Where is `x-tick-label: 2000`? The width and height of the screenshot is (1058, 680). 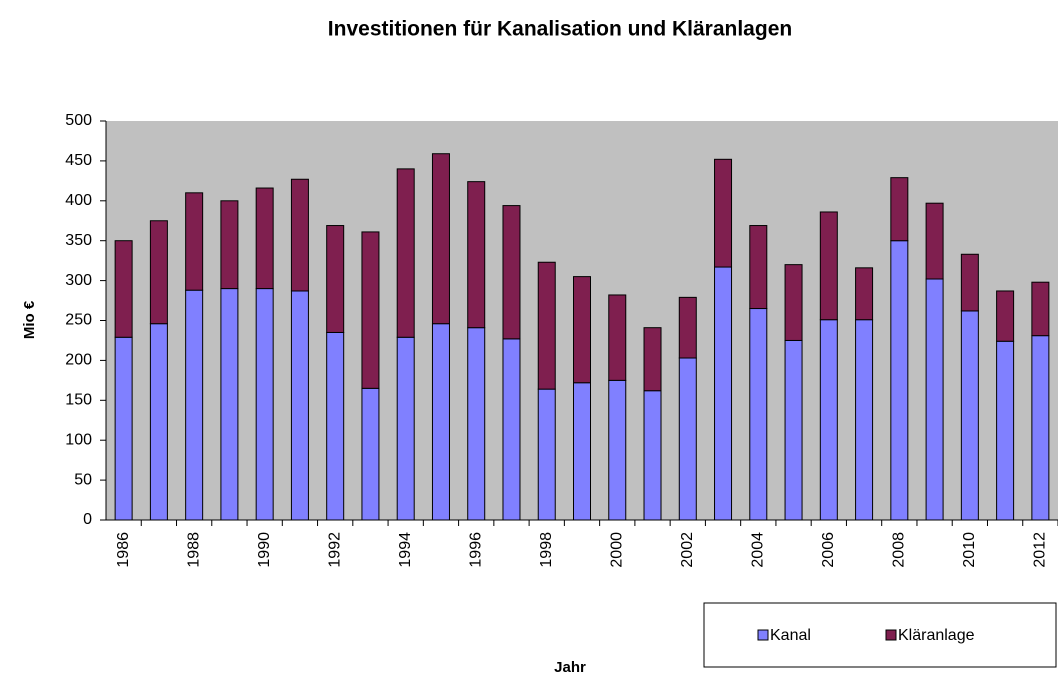
x-tick-label: 2000 is located at coordinates (616, 550).